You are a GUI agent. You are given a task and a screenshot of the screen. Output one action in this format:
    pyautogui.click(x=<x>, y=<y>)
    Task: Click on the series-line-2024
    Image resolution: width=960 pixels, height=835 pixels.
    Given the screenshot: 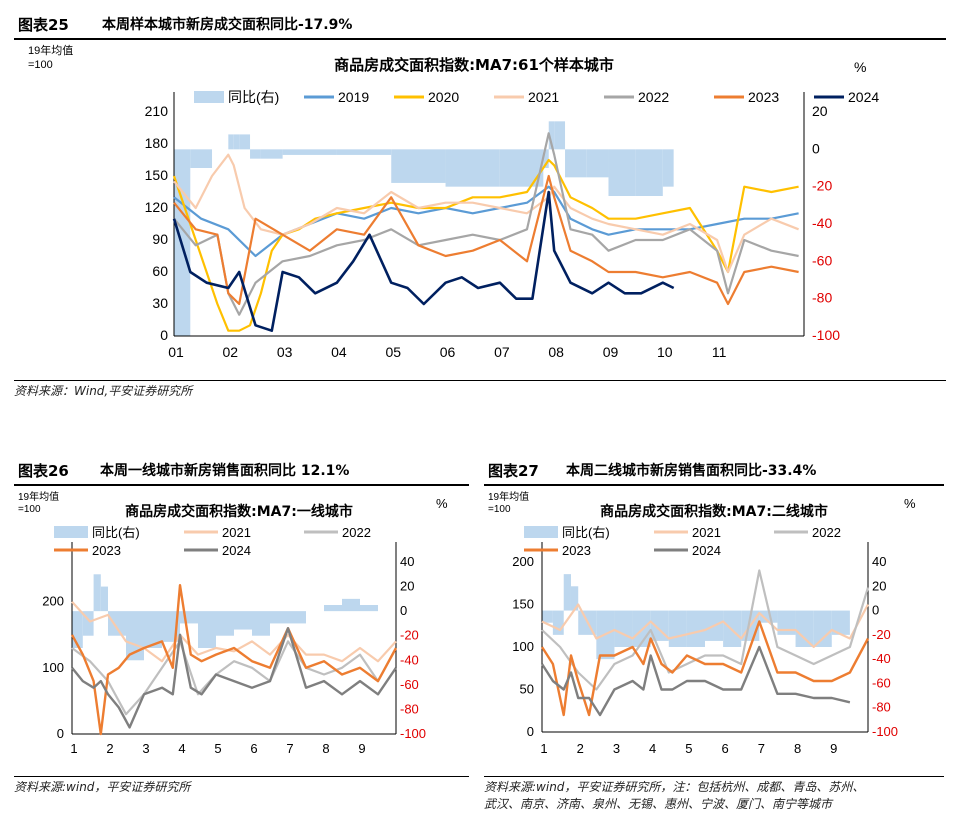 What is the action you would take?
    pyautogui.click(x=423, y=261)
    